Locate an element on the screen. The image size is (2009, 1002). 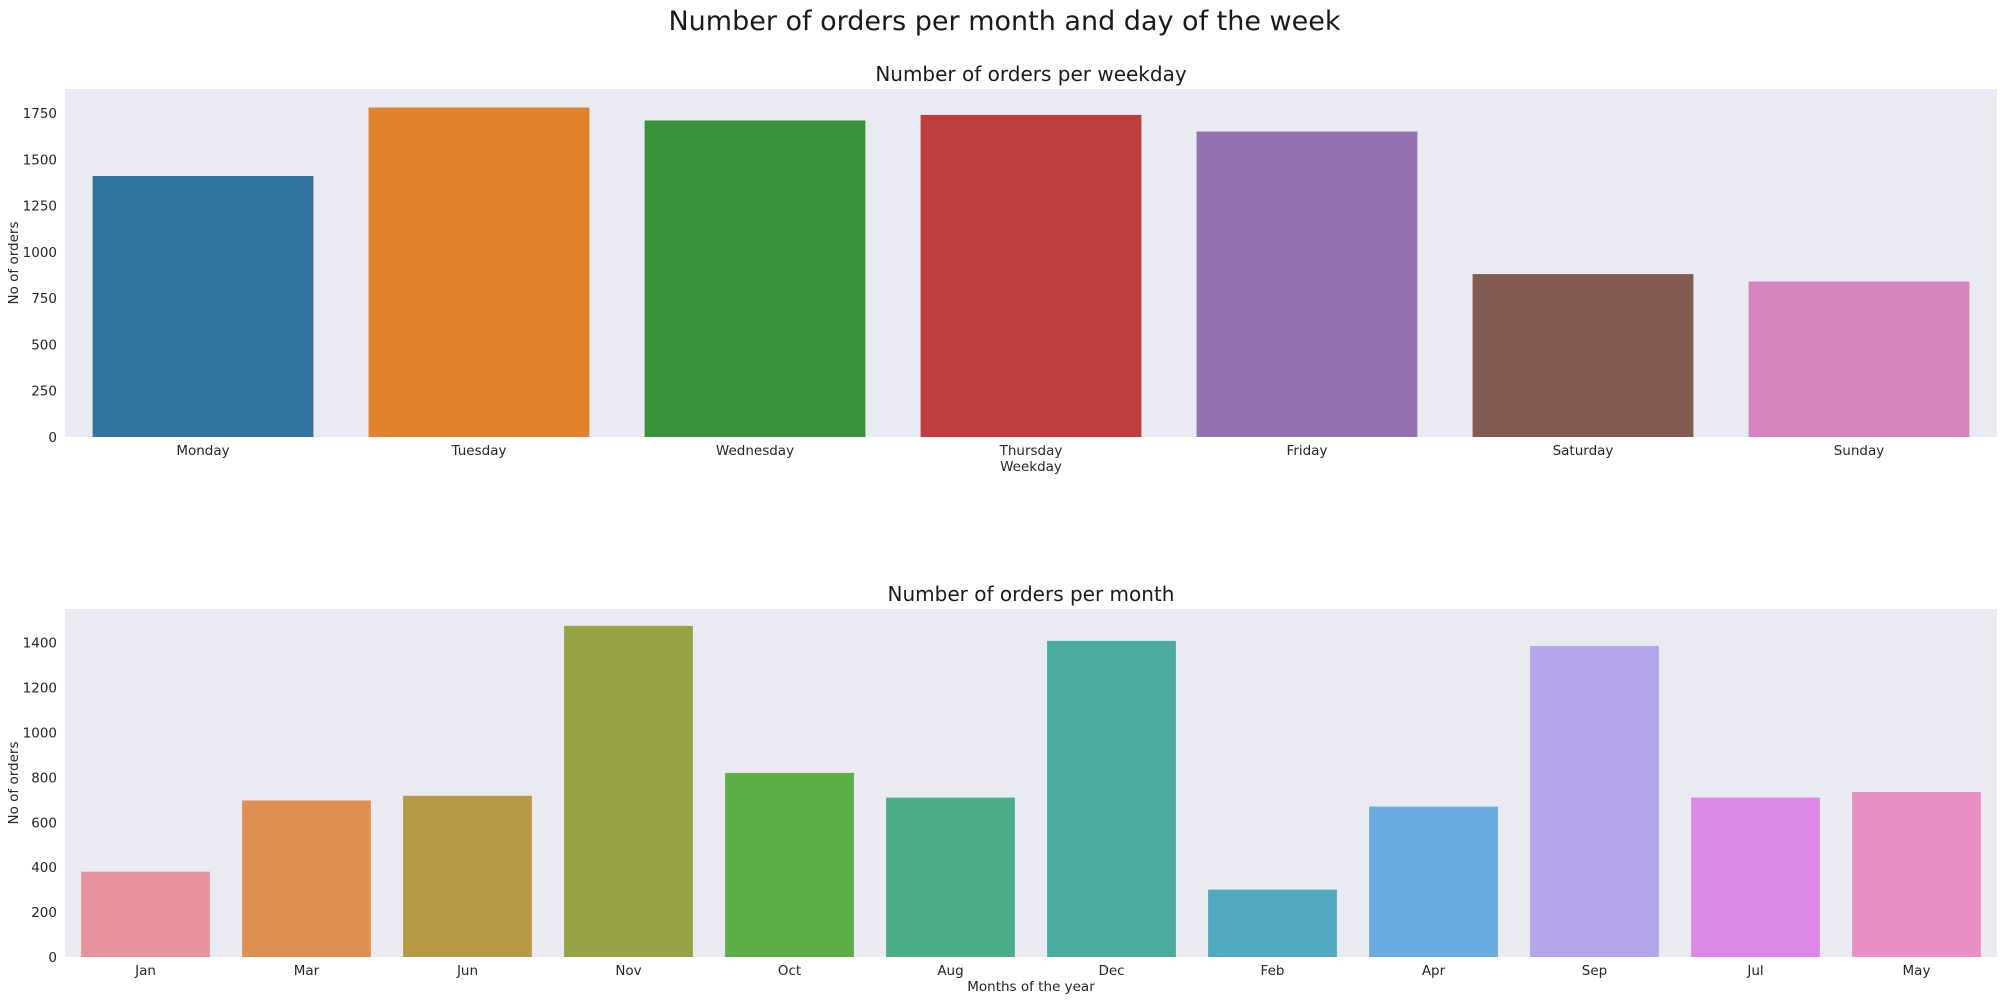
month-x-tick-label: Oct is located at coordinates (789, 971).